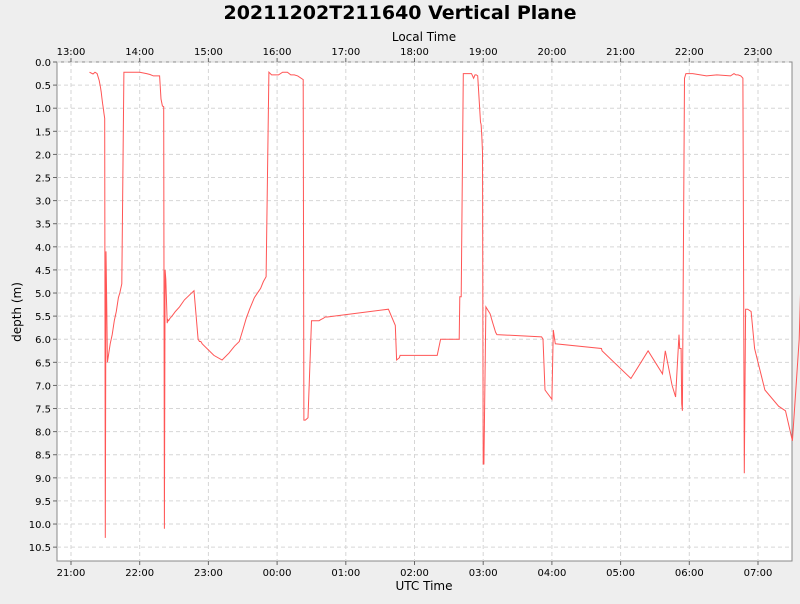  What do you see at coordinates (43, 479) in the screenshot?
I see `y-tick-label: 9.0` at bounding box center [43, 479].